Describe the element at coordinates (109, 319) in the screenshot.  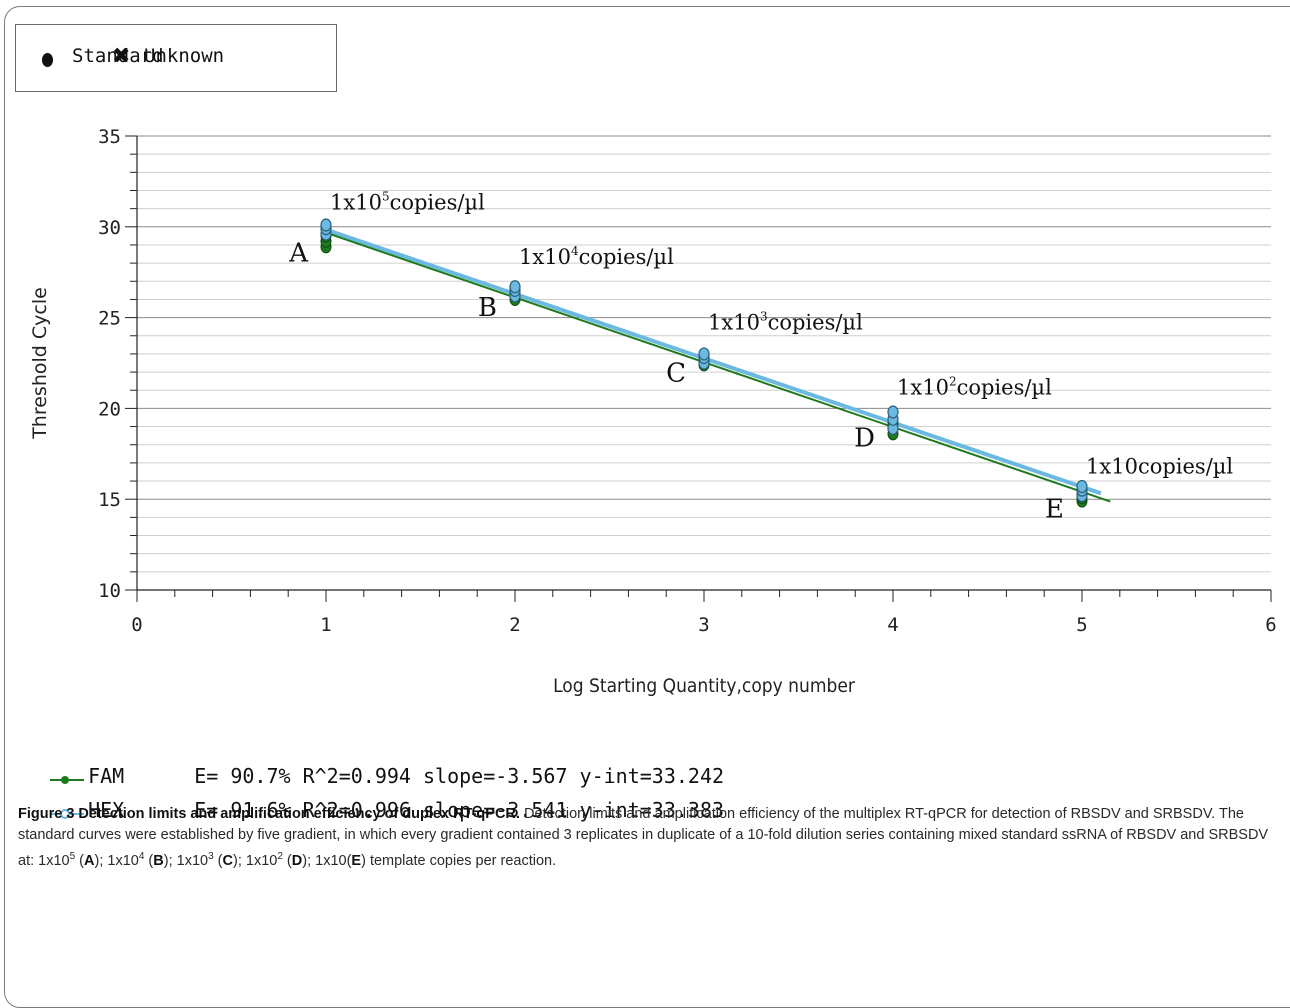
I see `y-tick-label: 25` at that location.